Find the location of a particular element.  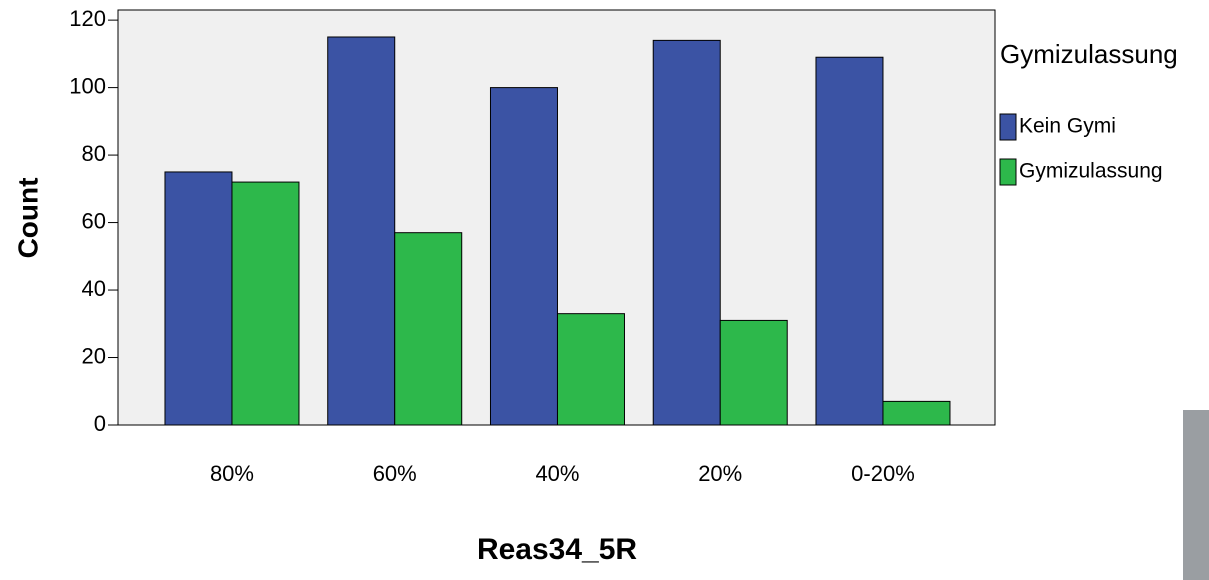

legend-label: Gymizulassung is located at coordinates (1091, 171).